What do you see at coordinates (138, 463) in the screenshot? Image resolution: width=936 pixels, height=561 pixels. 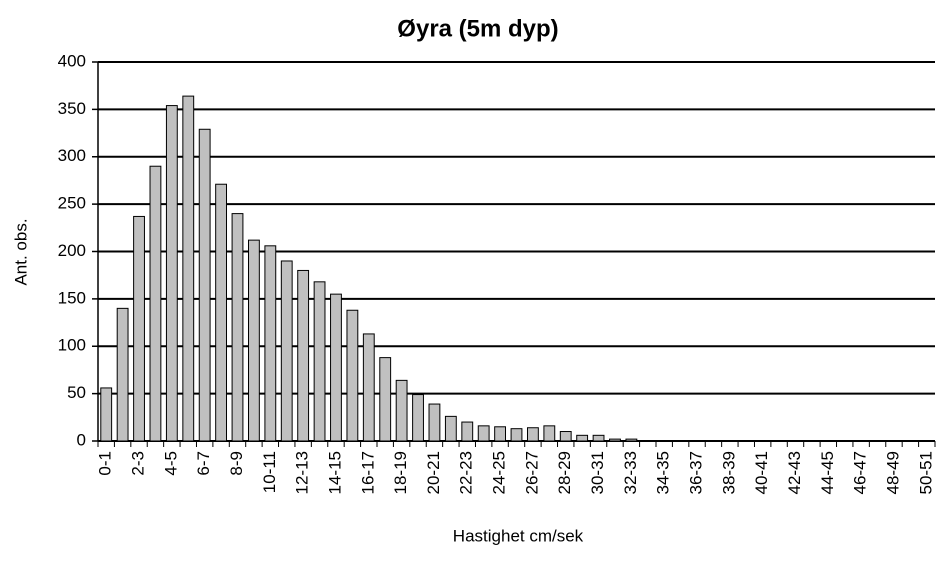 I see `x-tick-label: 2-3` at bounding box center [138, 463].